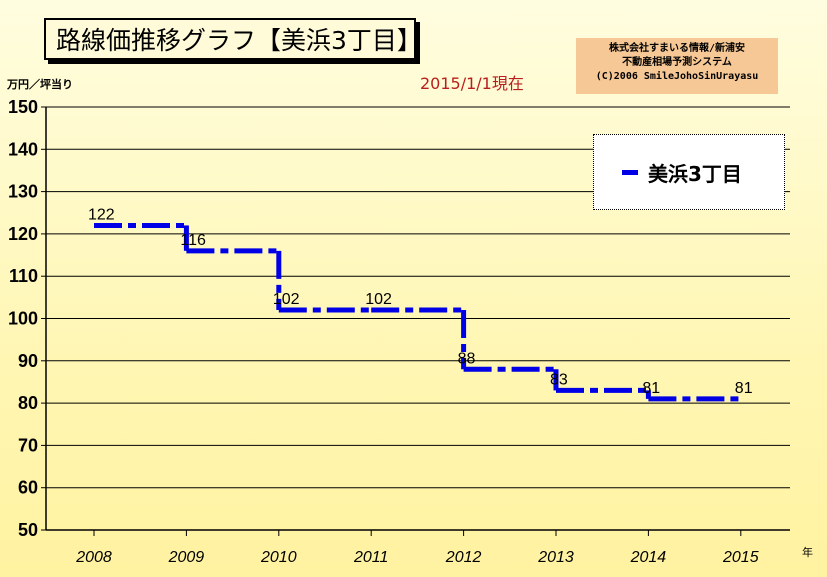  What do you see at coordinates (23, 192) in the screenshot?
I see `y-tick-label: 130` at bounding box center [23, 192].